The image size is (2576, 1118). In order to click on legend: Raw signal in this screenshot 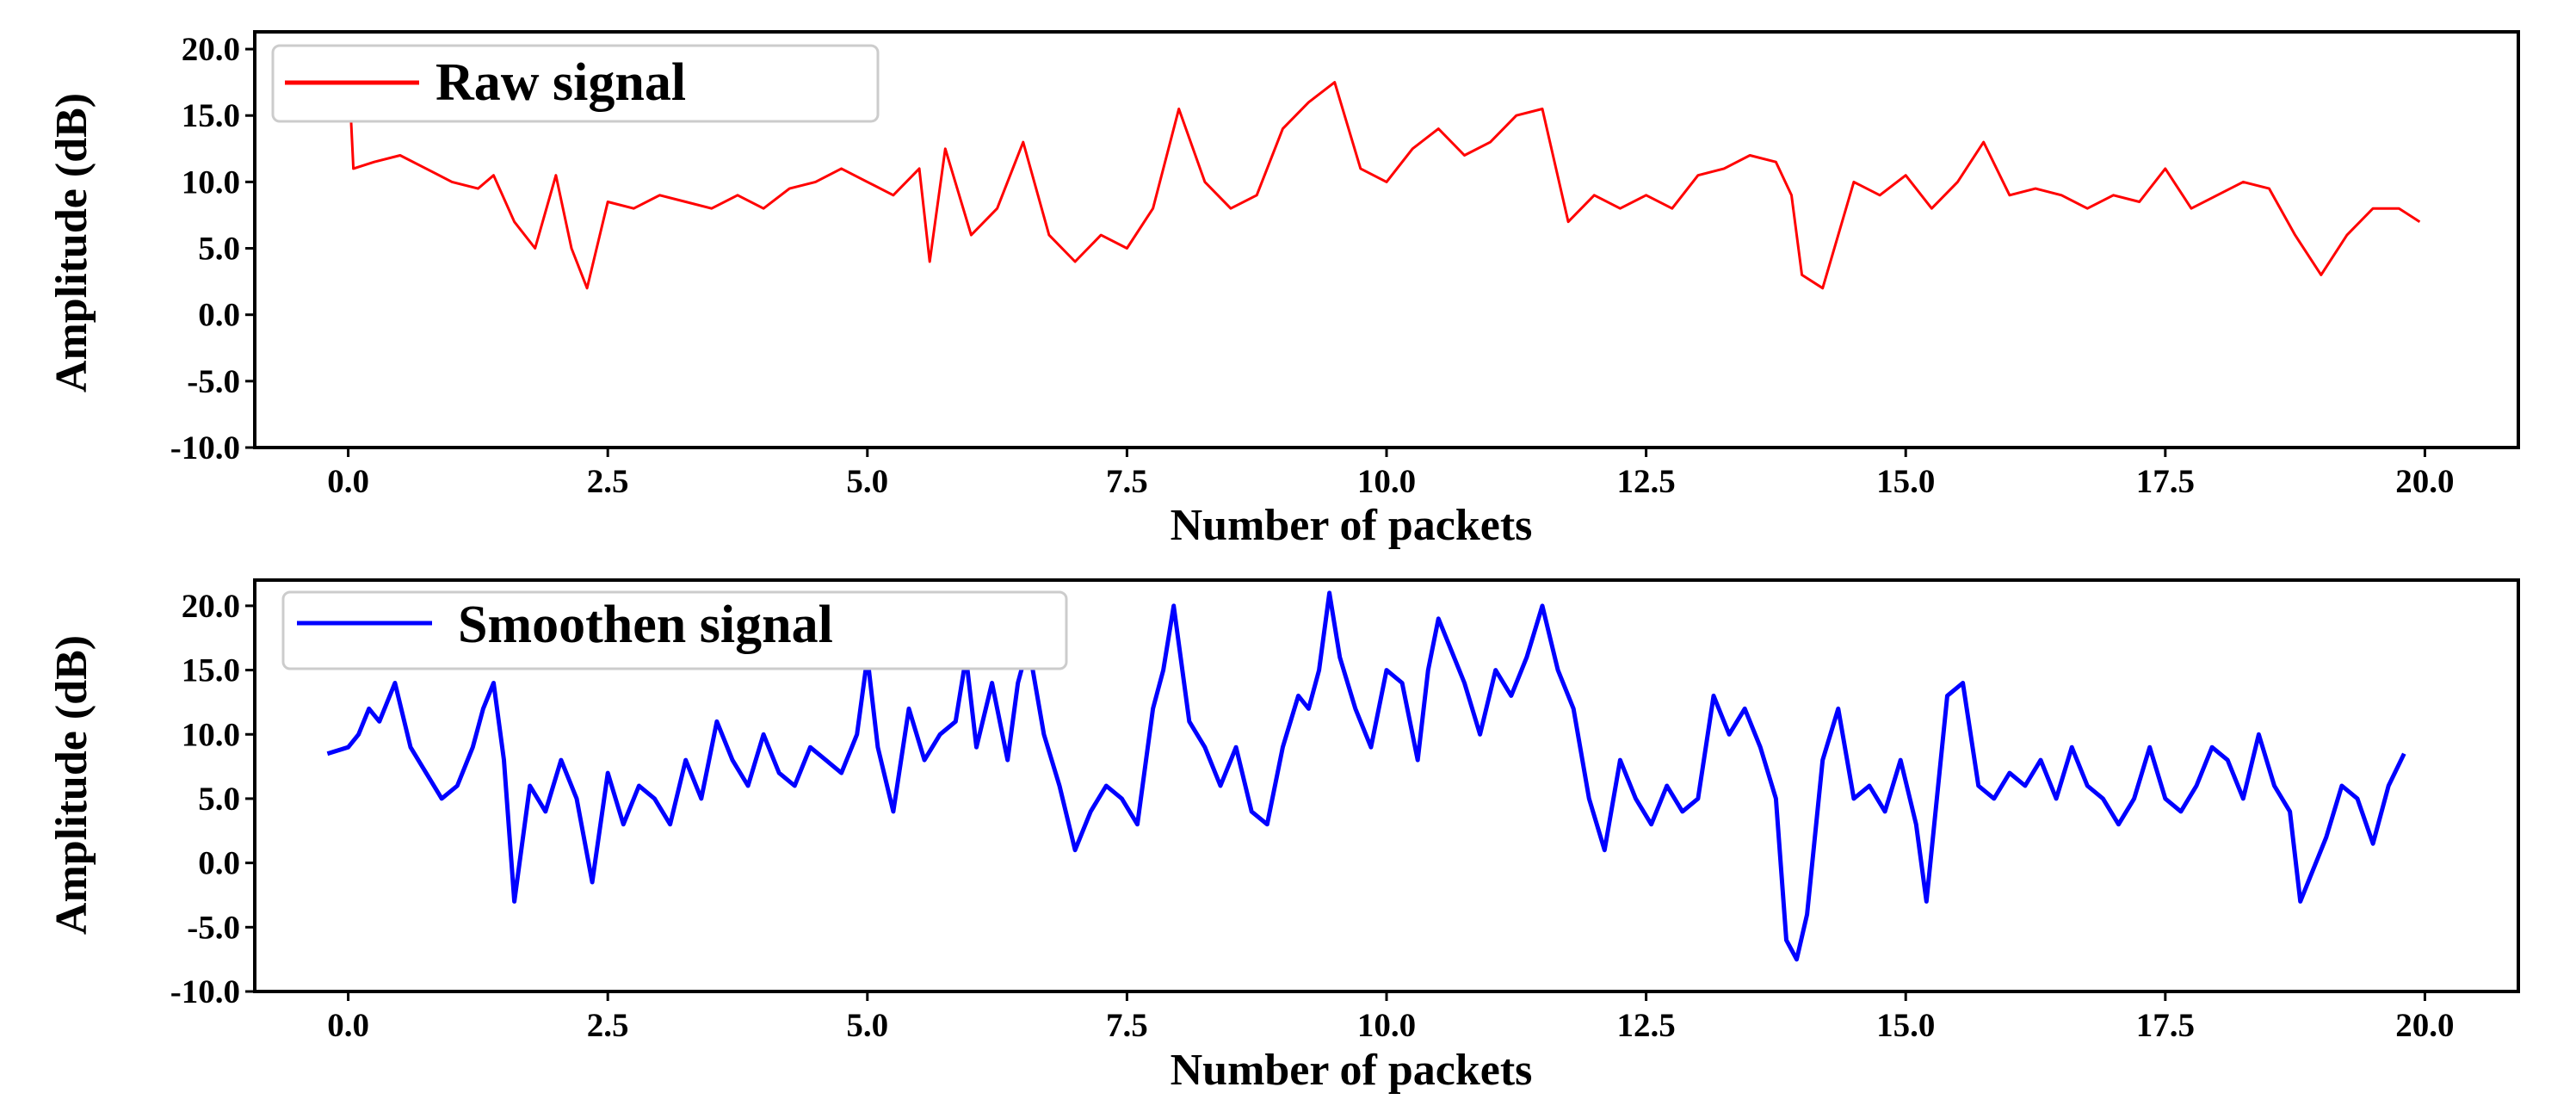, I will do `click(575, 83)`.